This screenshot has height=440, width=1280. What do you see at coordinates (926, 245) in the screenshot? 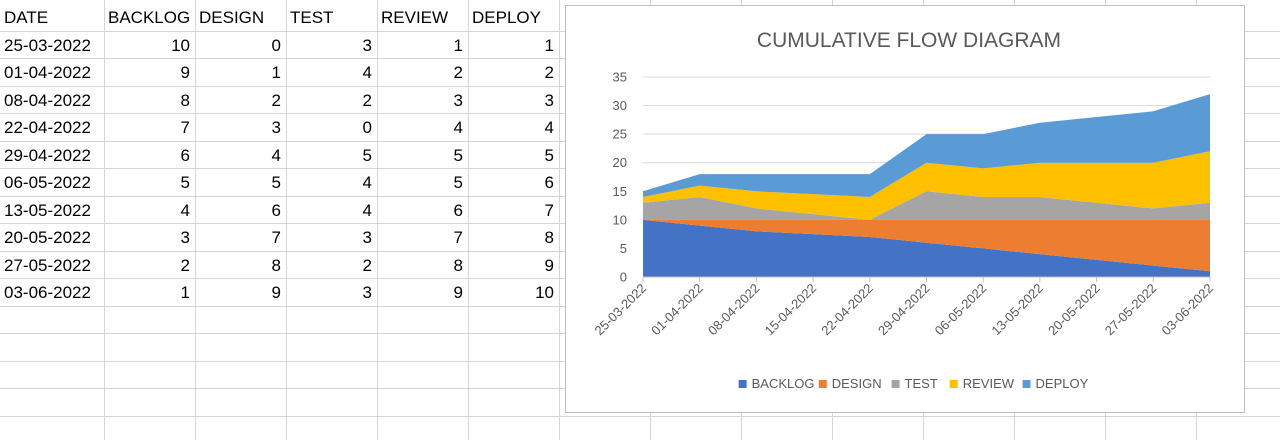
I see `area-design` at bounding box center [926, 245].